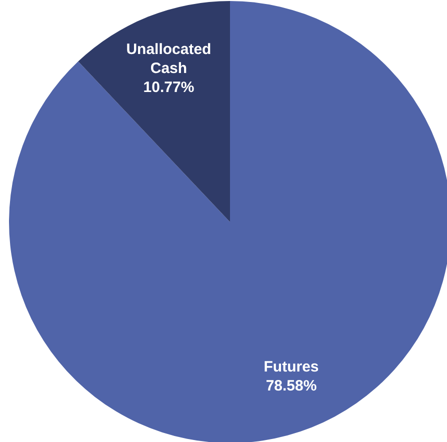  What do you see at coordinates (168, 87) in the screenshot?
I see `data-label: 10.77%` at bounding box center [168, 87].